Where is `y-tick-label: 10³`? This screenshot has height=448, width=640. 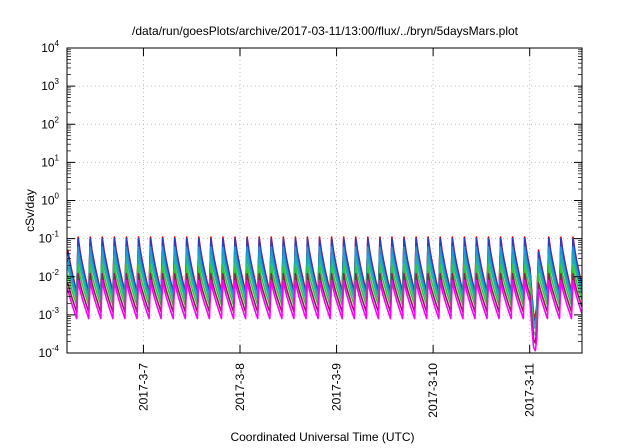 y-tick-label: 10³ is located at coordinates (50, 85).